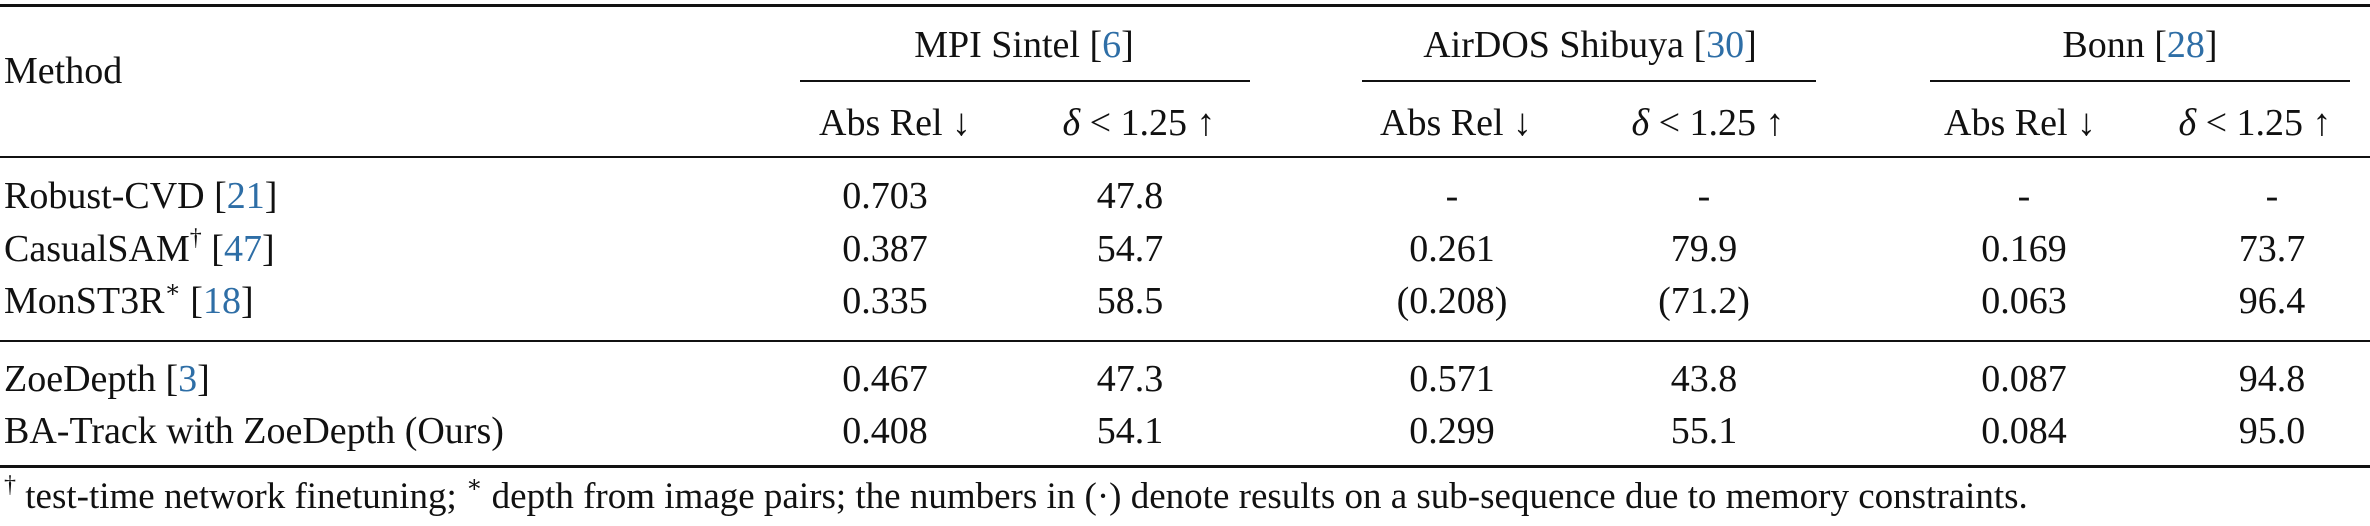 This screenshot has width=2370, height=526. What do you see at coordinates (1130, 431) in the screenshot?
I see `table-cell: 54.1` at bounding box center [1130, 431].